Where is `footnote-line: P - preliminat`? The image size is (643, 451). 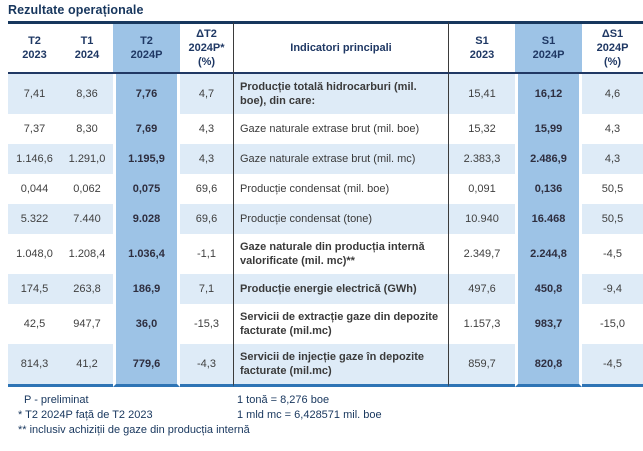 footnote-line: P - preliminat is located at coordinates (56, 400).